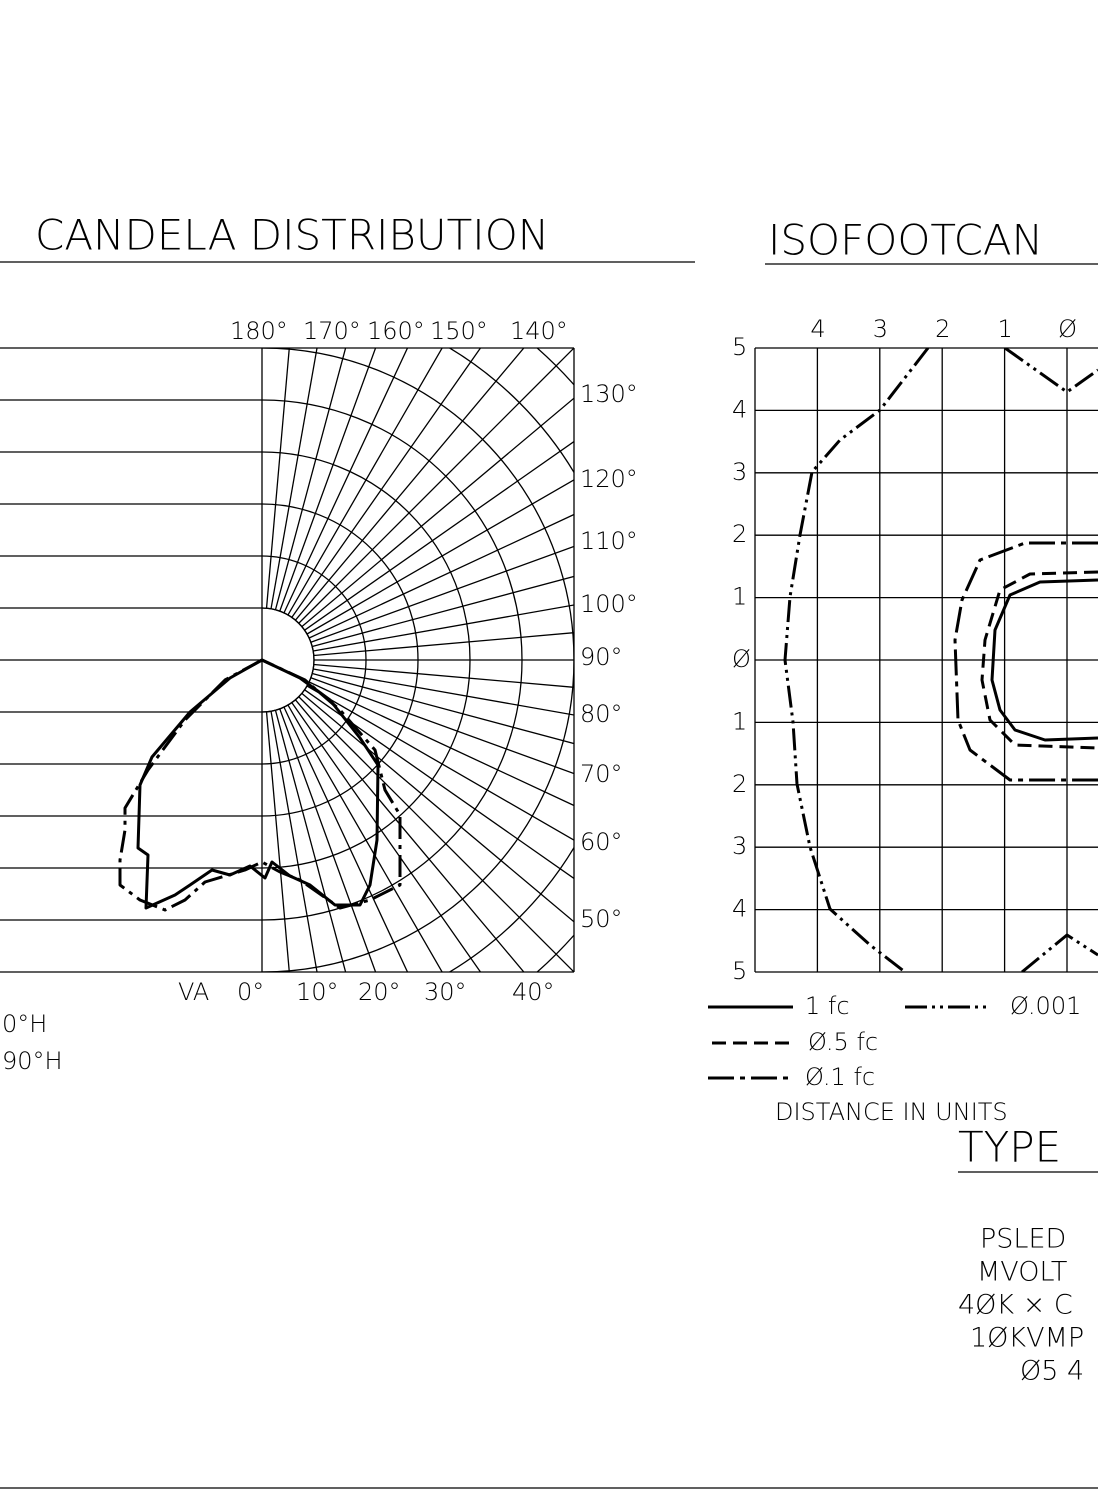 Image resolution: width=1098 pixels, height=1501 pixels. I want to click on angle-label: 20°, so click(379, 992).